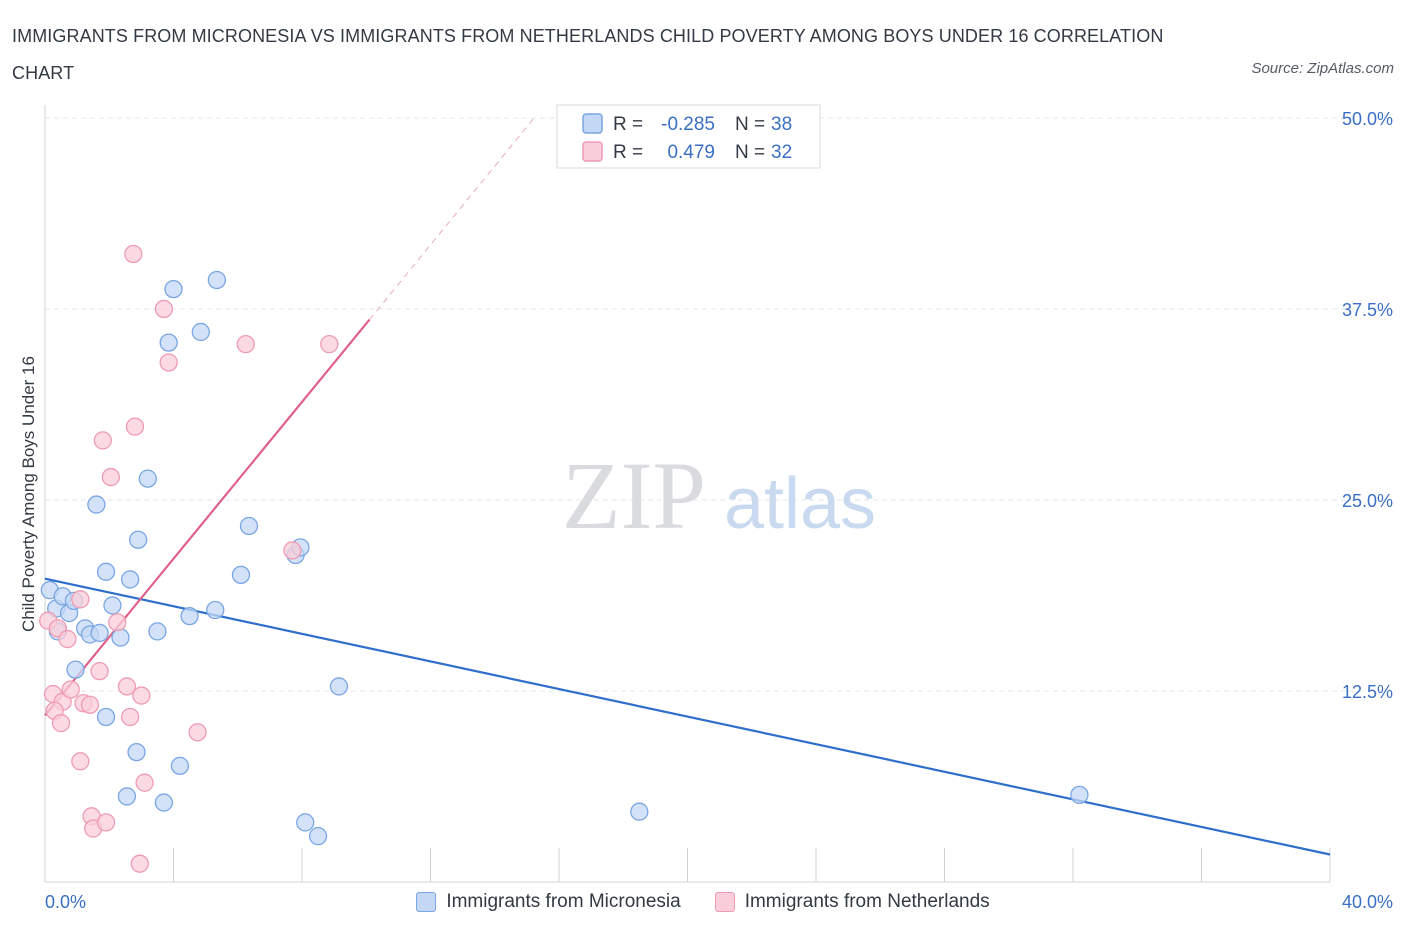  What do you see at coordinates (688, 136) in the screenshot?
I see `legend-top: R = -0.285 N = 38 R = 0.479 N = 32` at bounding box center [688, 136].